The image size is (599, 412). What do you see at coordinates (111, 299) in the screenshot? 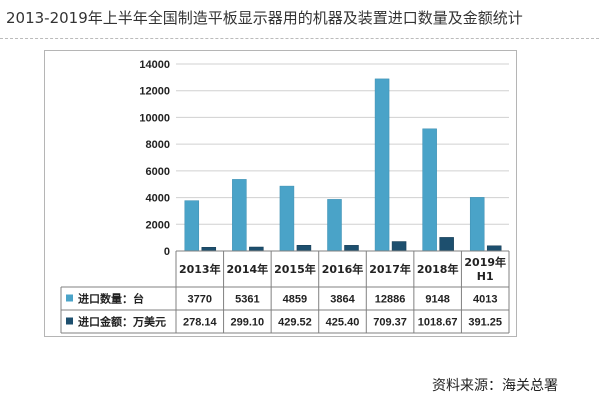
I see `legend-series-name: 进口数量：台` at bounding box center [111, 299].